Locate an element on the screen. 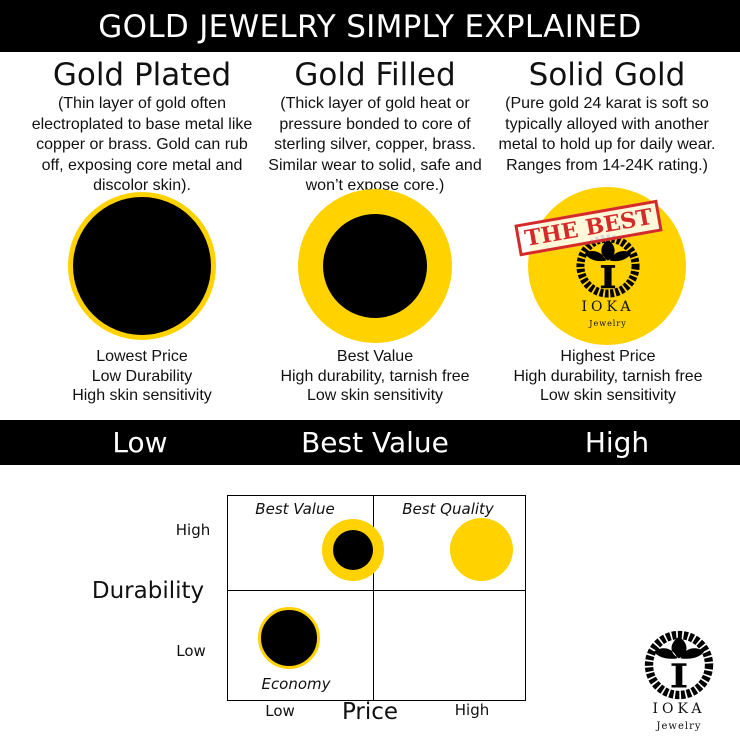 This screenshot has height=740, width=740. matrix-gold-plated-circle is located at coordinates (289, 638).